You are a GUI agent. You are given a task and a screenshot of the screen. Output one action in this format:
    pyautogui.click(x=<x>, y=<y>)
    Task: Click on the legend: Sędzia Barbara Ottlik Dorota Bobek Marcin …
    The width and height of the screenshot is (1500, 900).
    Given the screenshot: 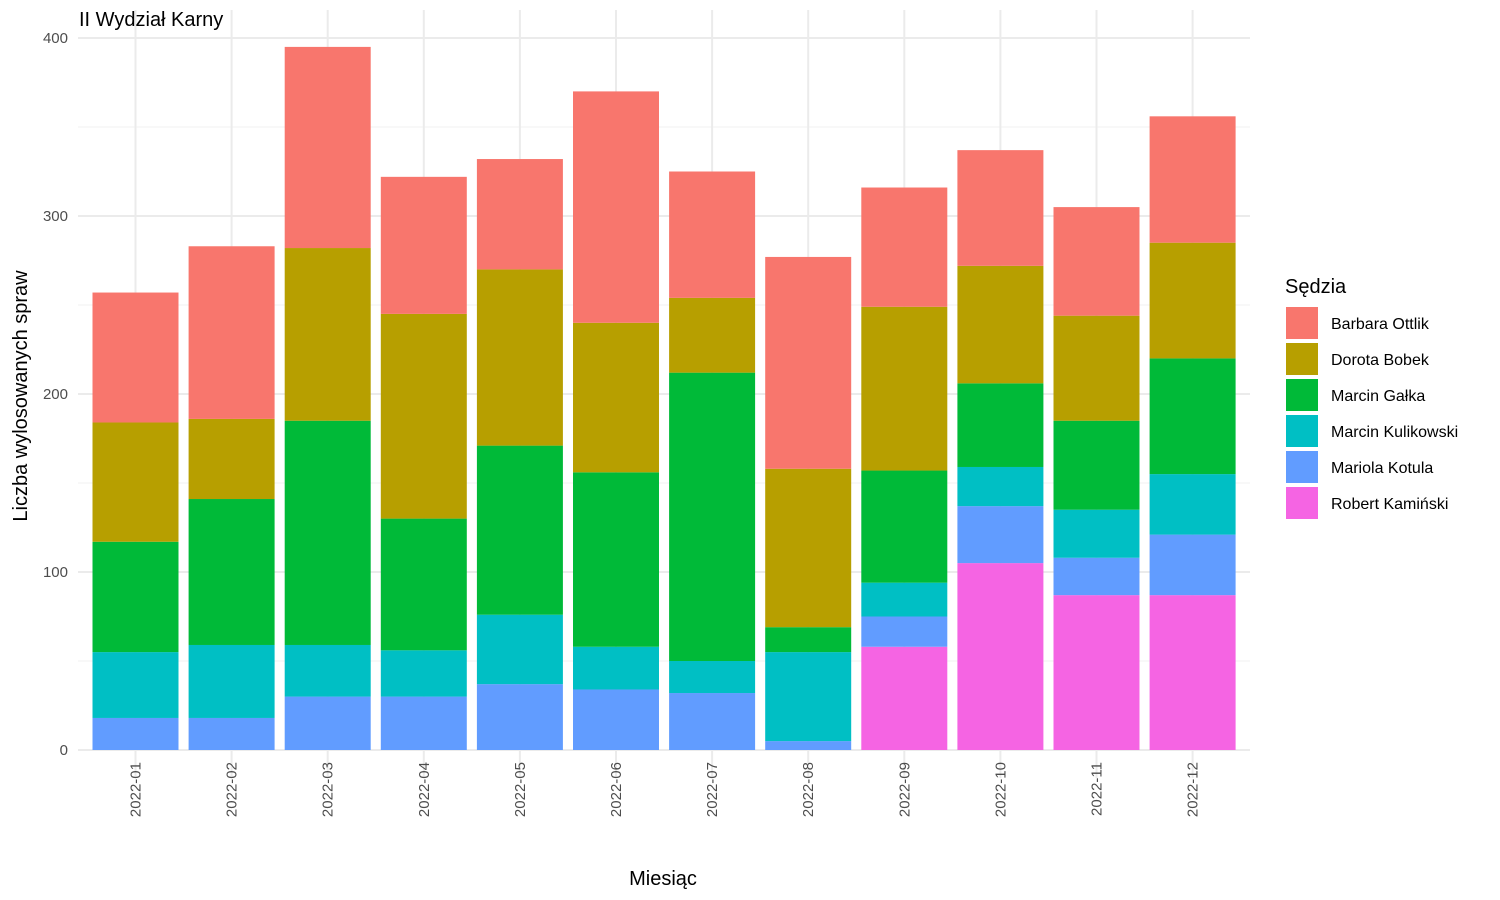 What is the action you would take?
    pyautogui.click(x=1371, y=397)
    